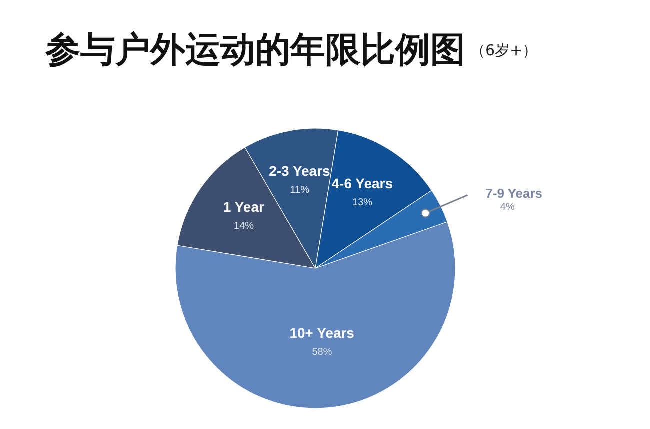  What do you see at coordinates (300, 190) in the screenshot?
I see `data-label: 11%` at bounding box center [300, 190].